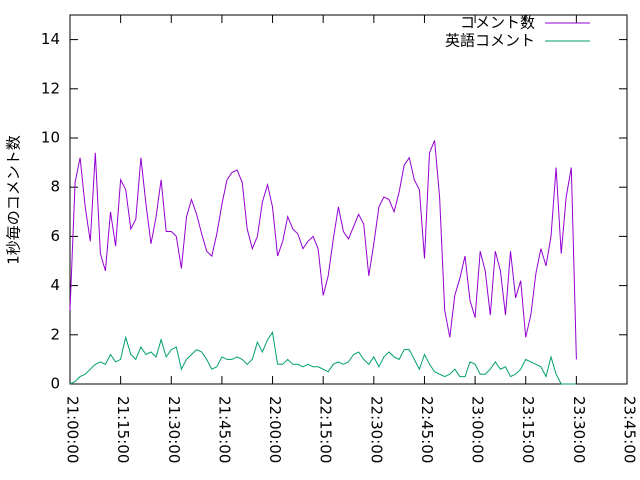 The image size is (640, 480). Describe the element at coordinates (630, 429) in the screenshot. I see `x-tick-label: 23:45:00` at that location.